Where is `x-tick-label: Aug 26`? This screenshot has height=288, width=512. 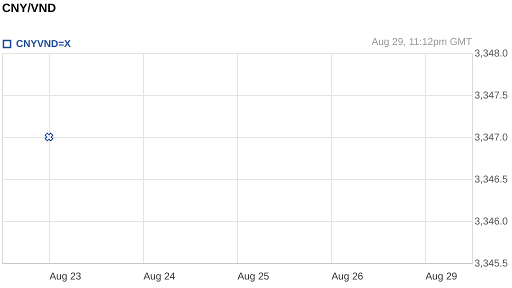 x-tick-label: Aug 26 is located at coordinates (348, 277).